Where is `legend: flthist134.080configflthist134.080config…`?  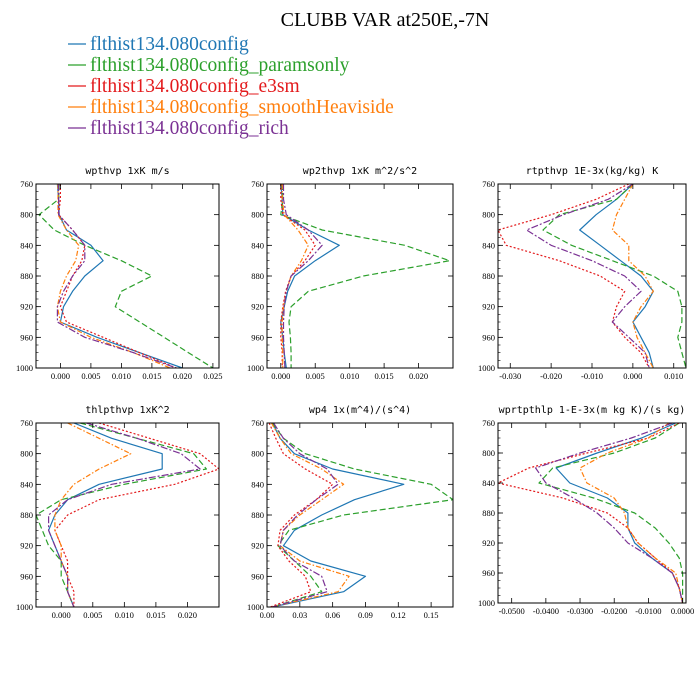
legend: flthist134.080configflthist134.080config… is located at coordinates (231, 86).